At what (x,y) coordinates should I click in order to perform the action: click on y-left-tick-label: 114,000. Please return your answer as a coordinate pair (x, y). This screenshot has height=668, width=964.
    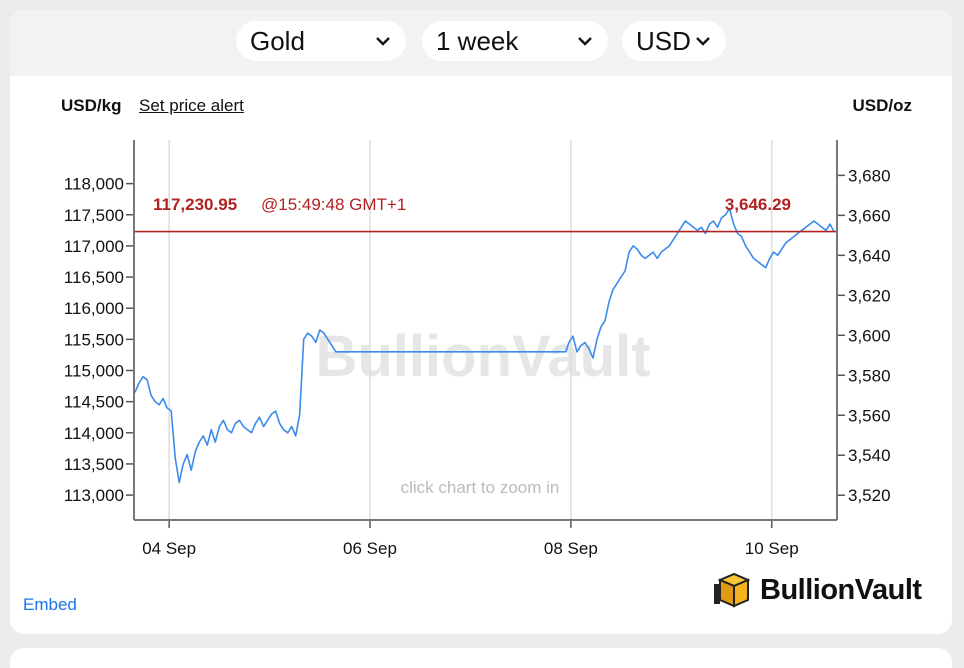
    Looking at the image, I should click on (94, 433).